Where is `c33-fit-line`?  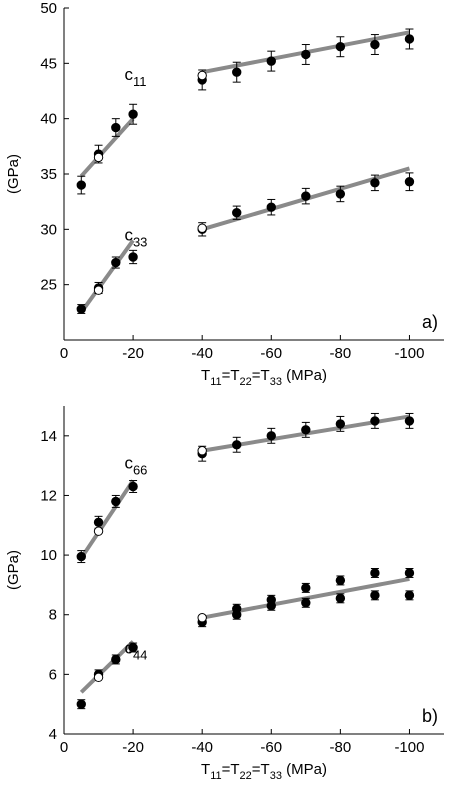 c33-fit-line is located at coordinates (107, 276).